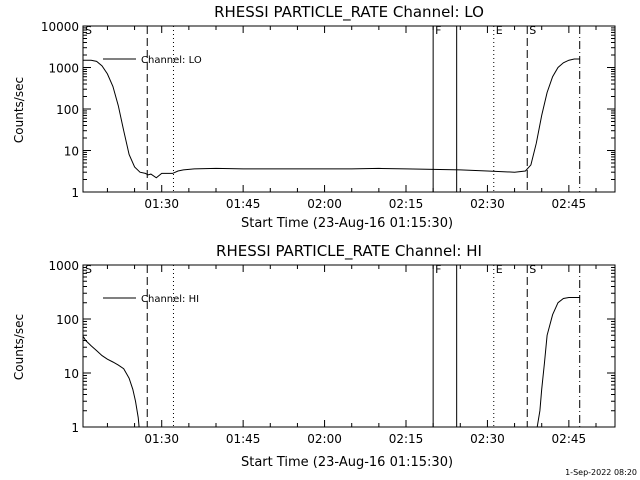 Image resolution: width=640 pixels, height=480 pixels. I want to click on legend-label: Channel: LO, so click(171, 60).